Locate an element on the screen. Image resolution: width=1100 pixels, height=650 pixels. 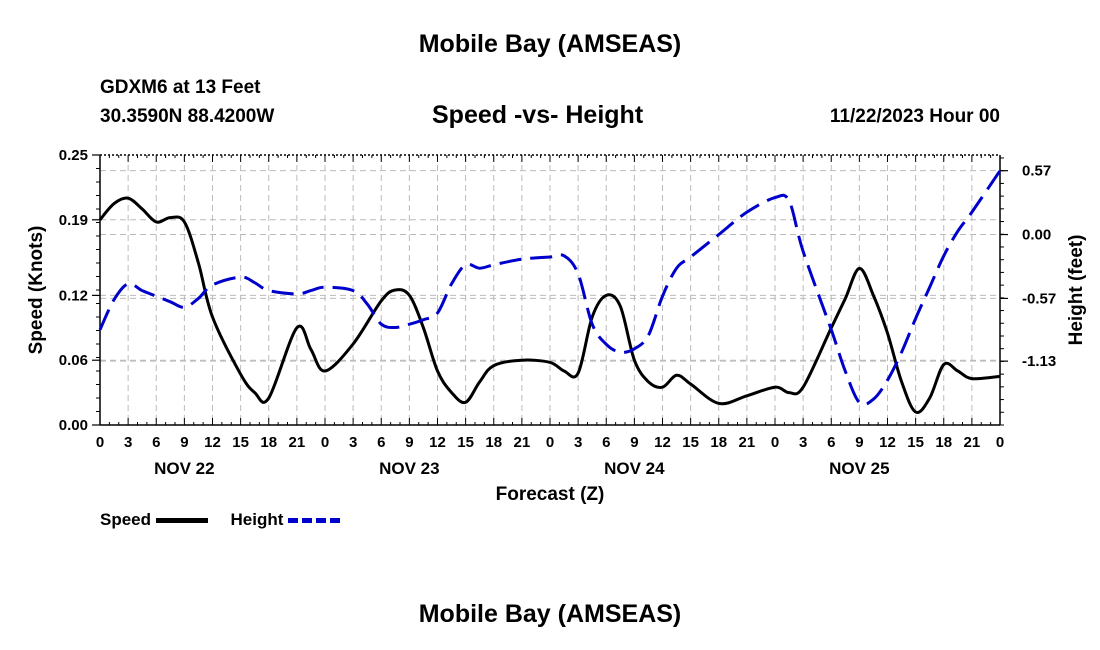
legend-speed-swatch is located at coordinates (181, 521).